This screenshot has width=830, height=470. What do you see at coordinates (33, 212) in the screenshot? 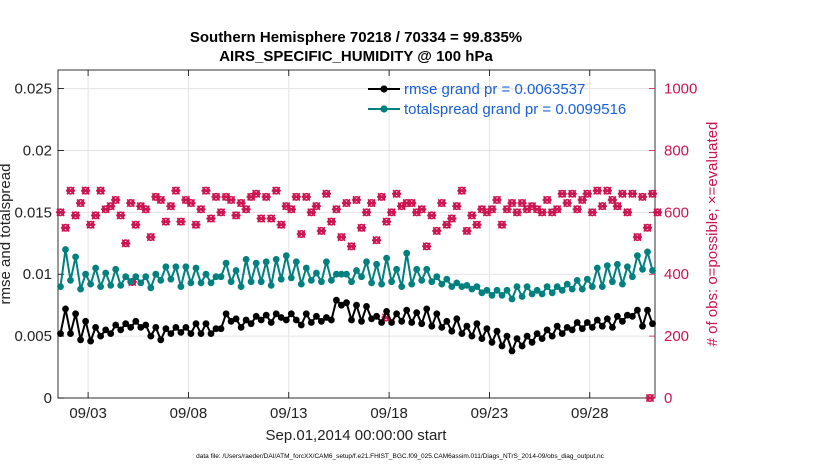
I see `y-tick-label-3: 0.015` at bounding box center [33, 212].